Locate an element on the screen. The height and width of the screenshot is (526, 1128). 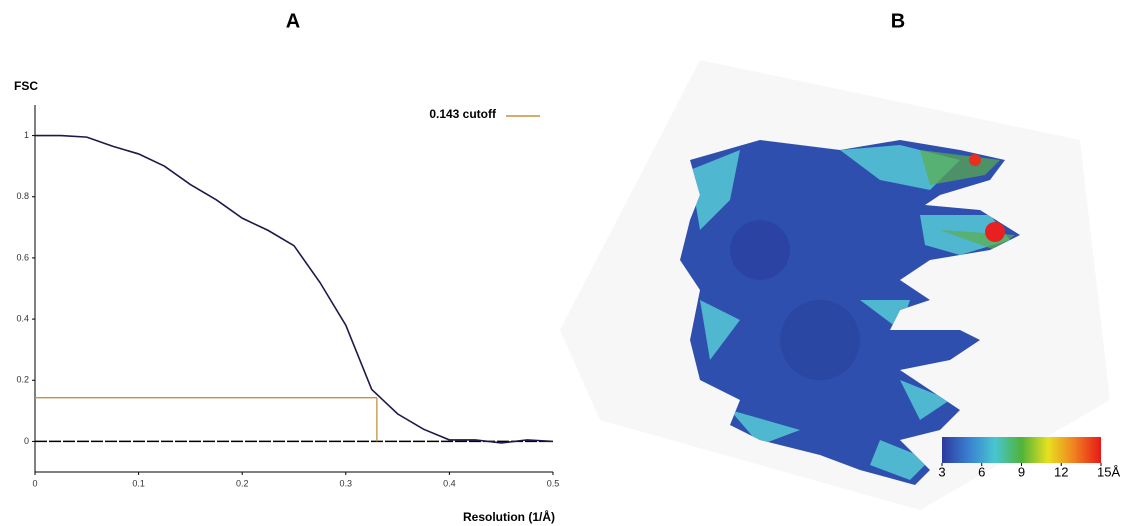
y-tick-label: 0.6 is located at coordinates (22, 257).